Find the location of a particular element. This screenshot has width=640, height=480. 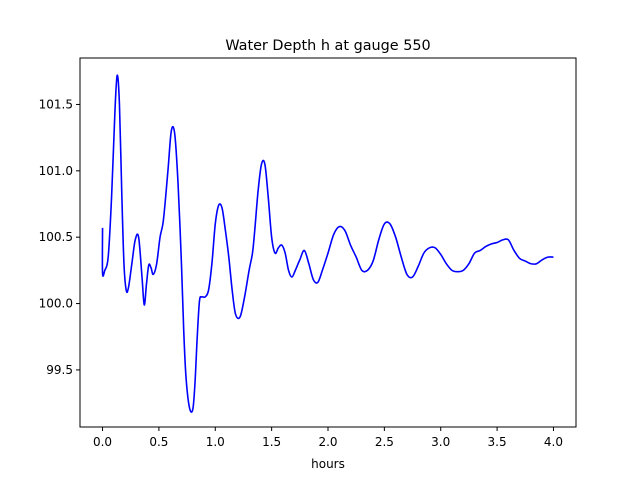

x-tick-label: 0.0 is located at coordinates (102, 442).